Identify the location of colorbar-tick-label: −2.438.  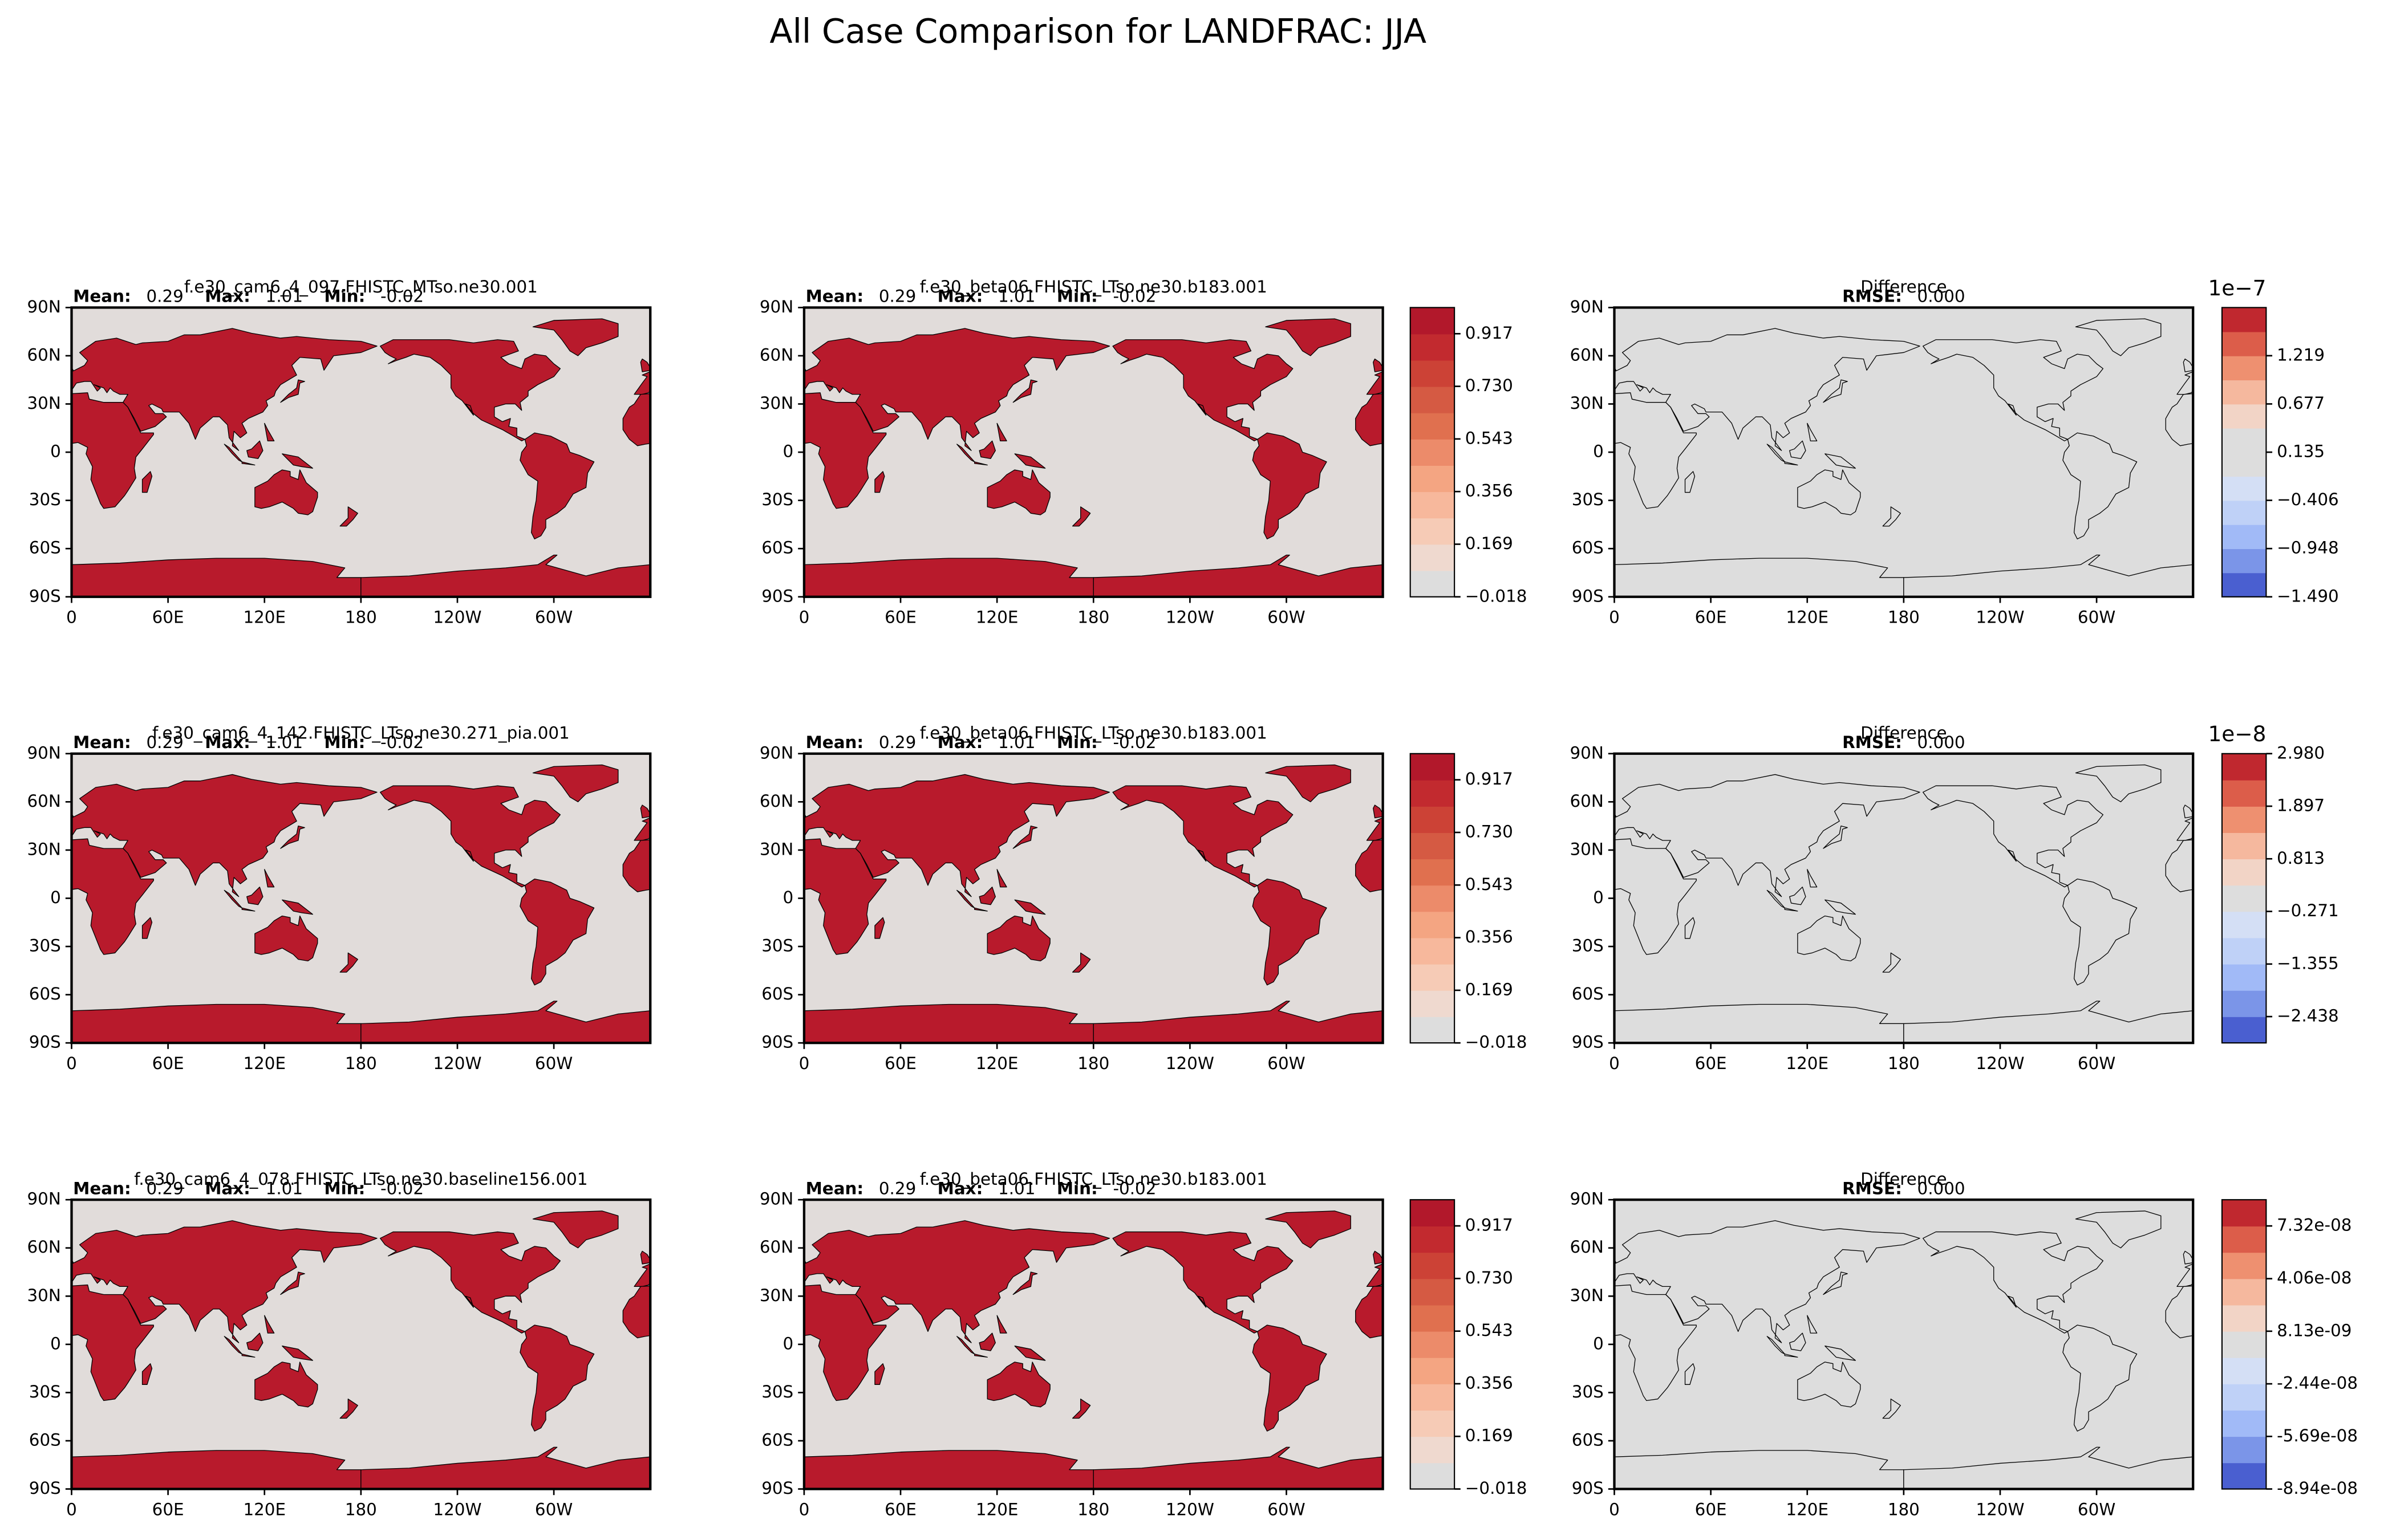
(2308, 1016).